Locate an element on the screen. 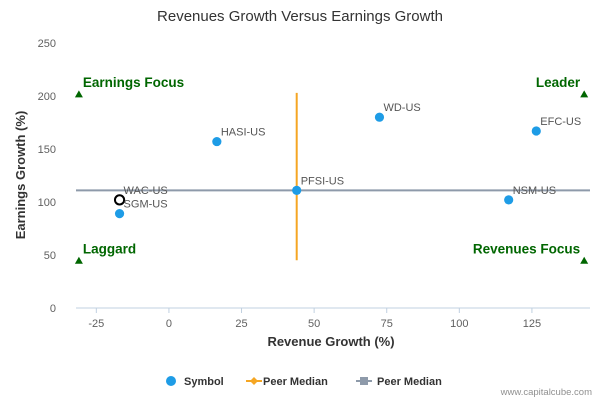  credit-text: www.capitalcube.com is located at coordinates (546, 392).